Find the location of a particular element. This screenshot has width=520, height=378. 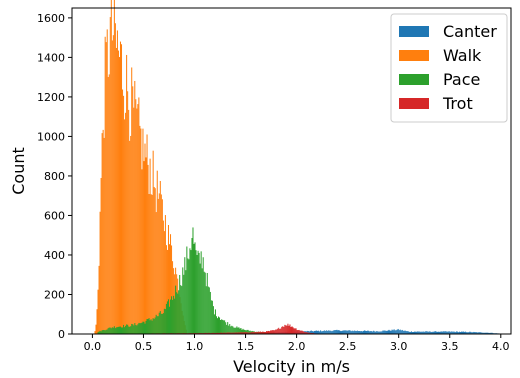

y-tick-label: 1000 is located at coordinates (51, 136).